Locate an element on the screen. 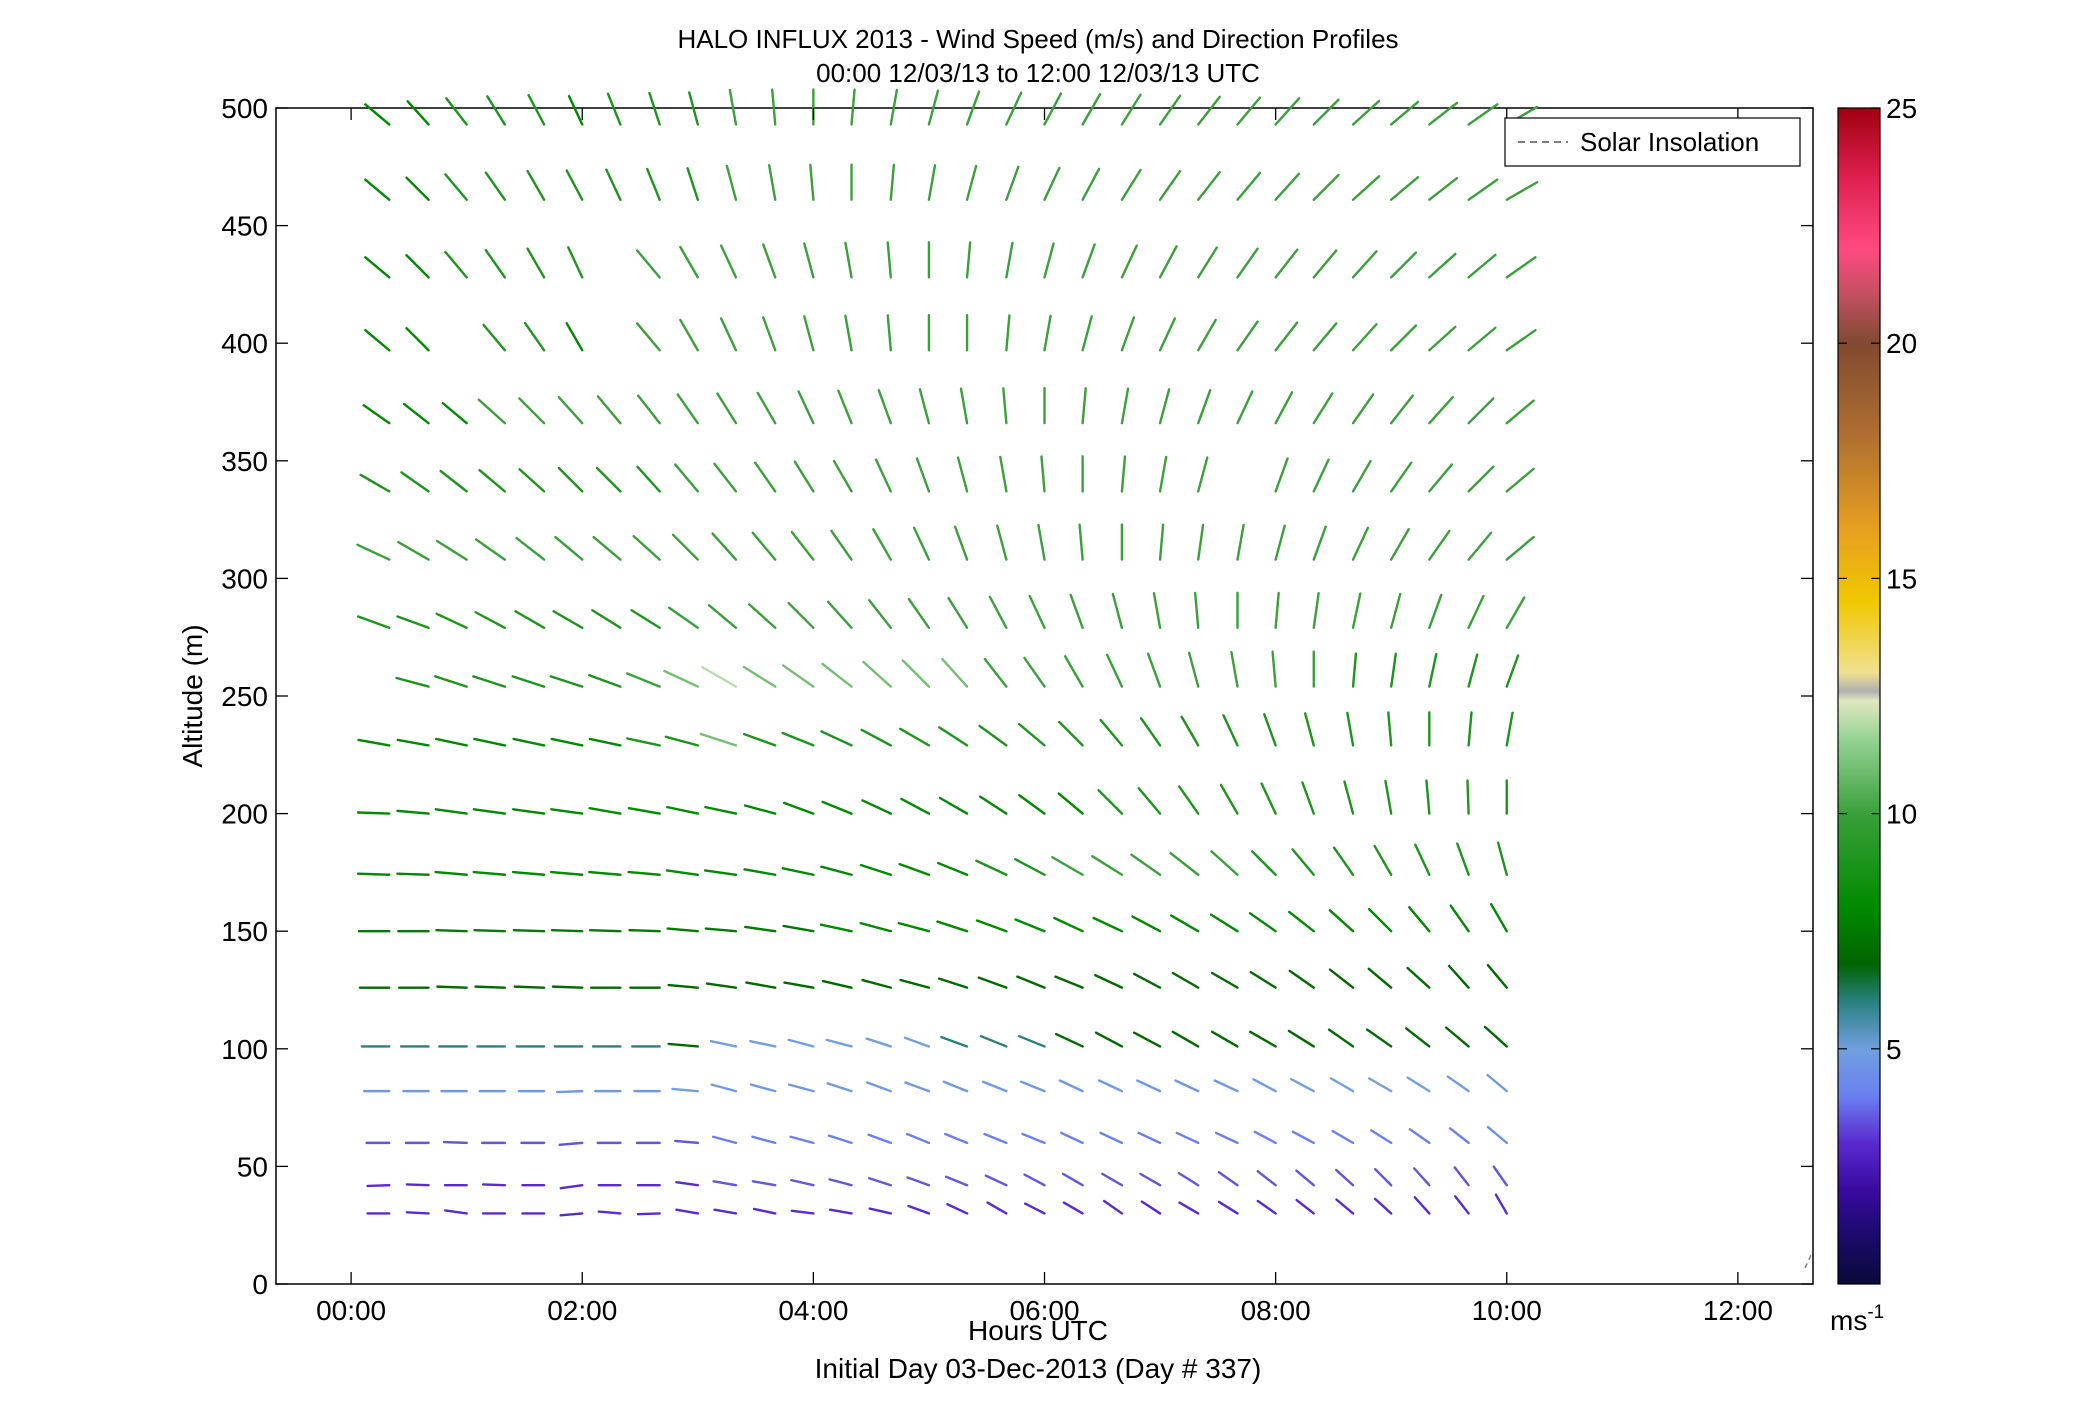 The width and height of the screenshot is (2098, 1425). colorbar-tick-label: 25 is located at coordinates (1901, 108).